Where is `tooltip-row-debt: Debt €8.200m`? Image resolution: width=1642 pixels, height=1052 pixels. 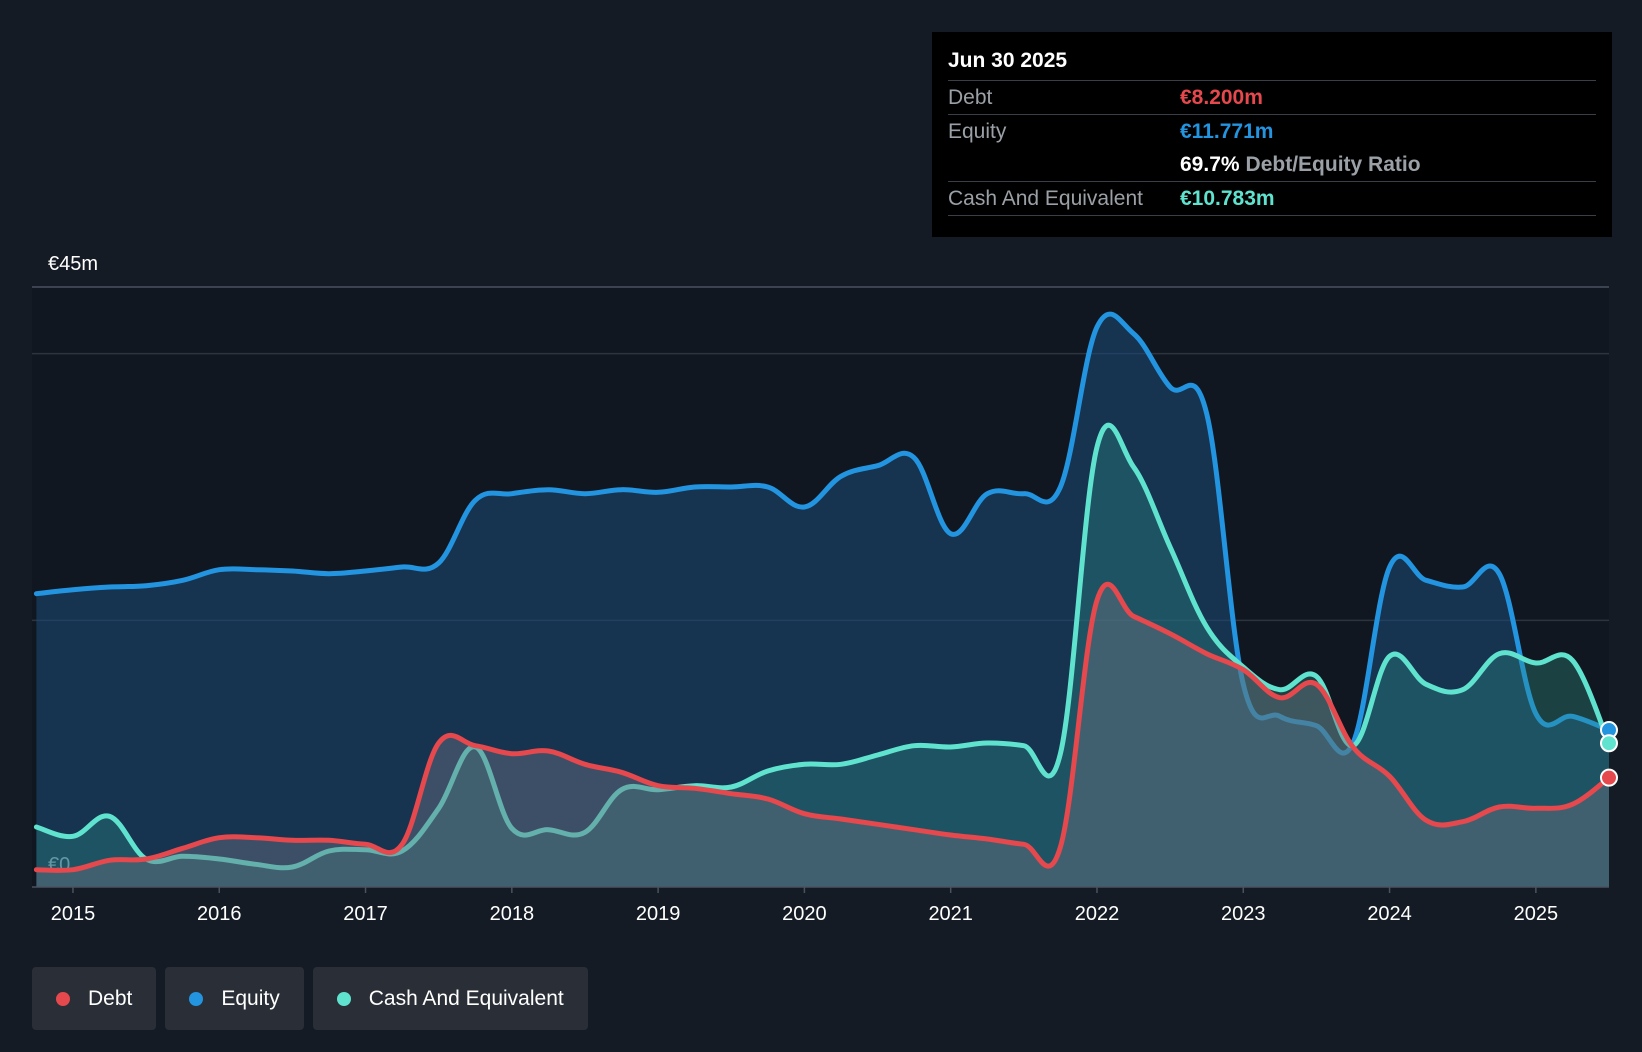
tooltip-row-debt: Debt €8.200m is located at coordinates (1272, 97).